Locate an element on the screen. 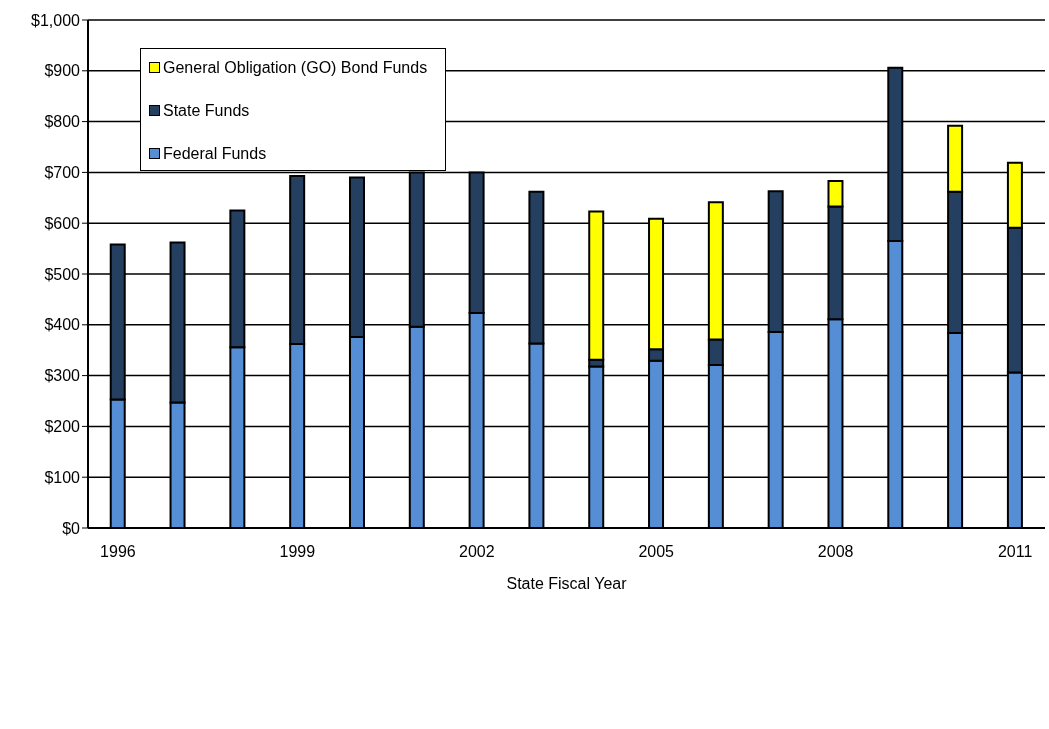  x-tick-label: 2005 is located at coordinates (656, 552).